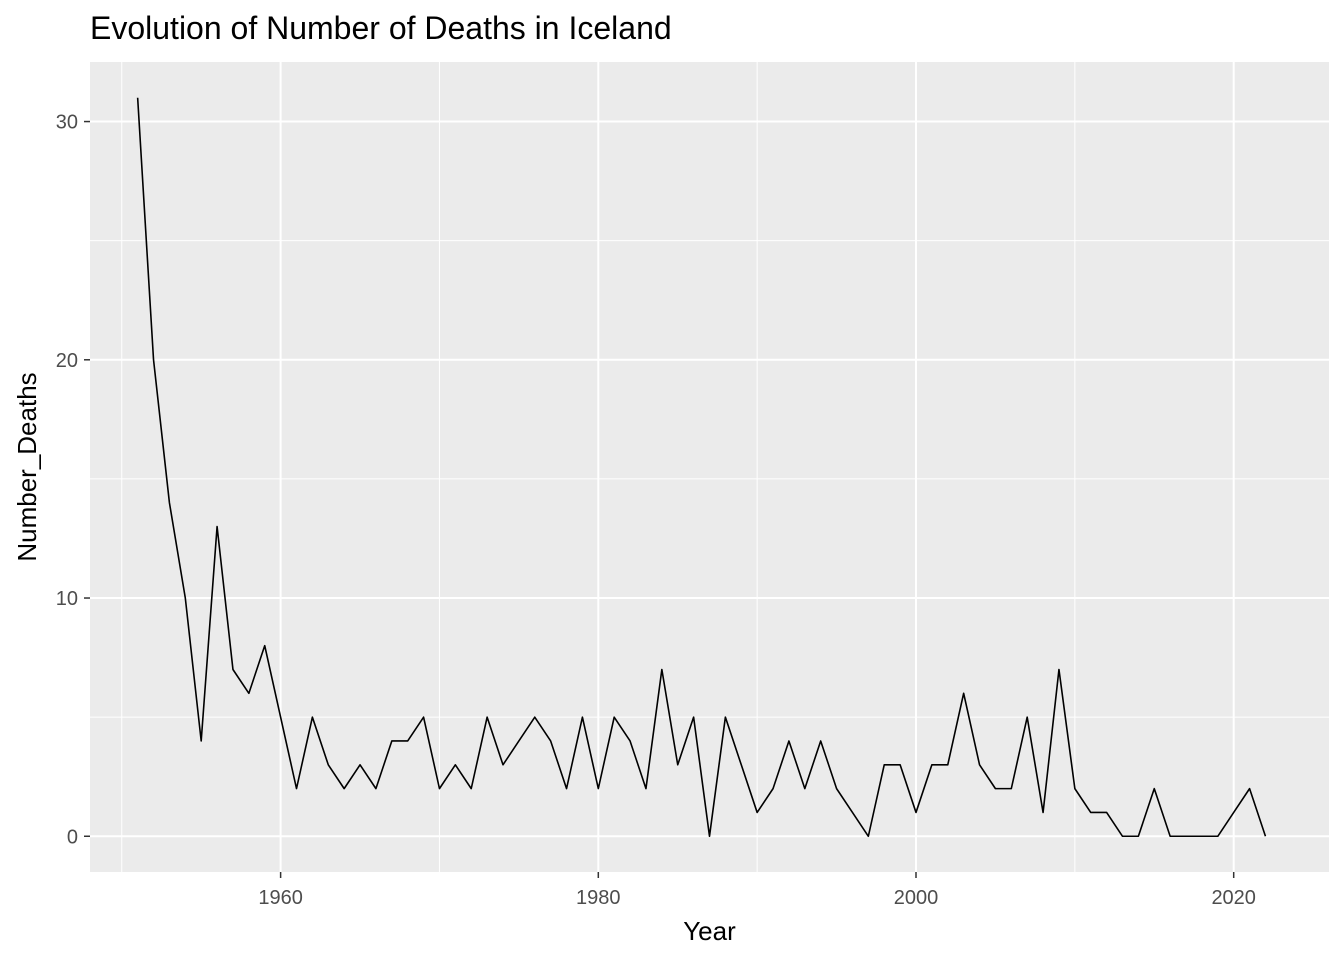 The height and width of the screenshot is (960, 1344). I want to click on x-tick-label: 1960, so click(280, 898).